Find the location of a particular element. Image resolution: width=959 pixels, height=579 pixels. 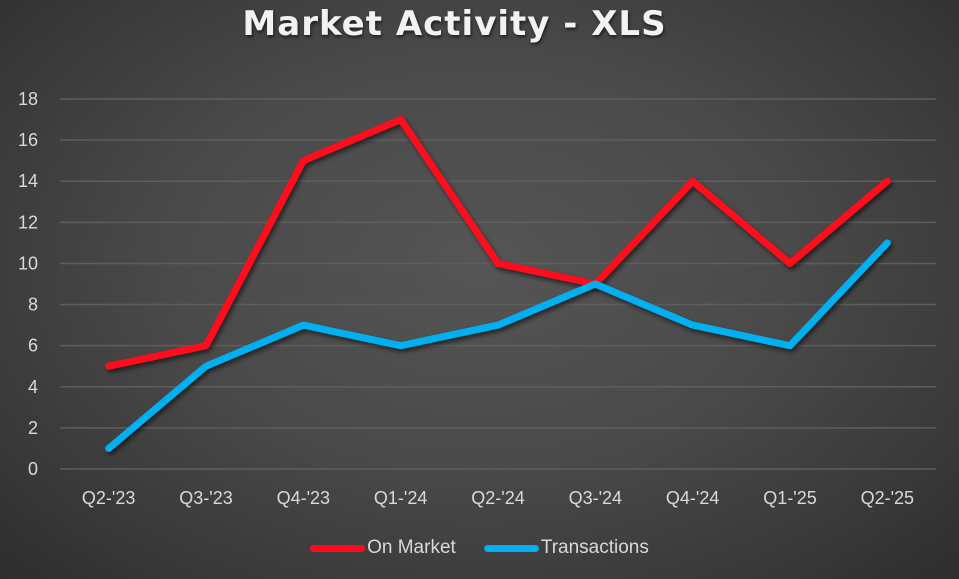

legend-item-transactions: Transactions is located at coordinates (566, 548).